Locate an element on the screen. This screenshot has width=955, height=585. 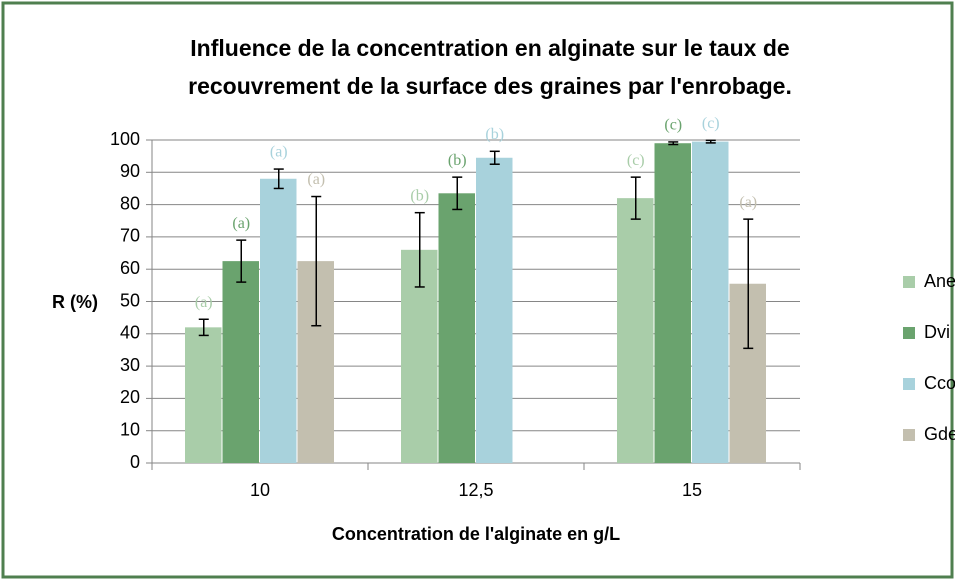
y-tick-label: 100 is located at coordinates (125, 139).